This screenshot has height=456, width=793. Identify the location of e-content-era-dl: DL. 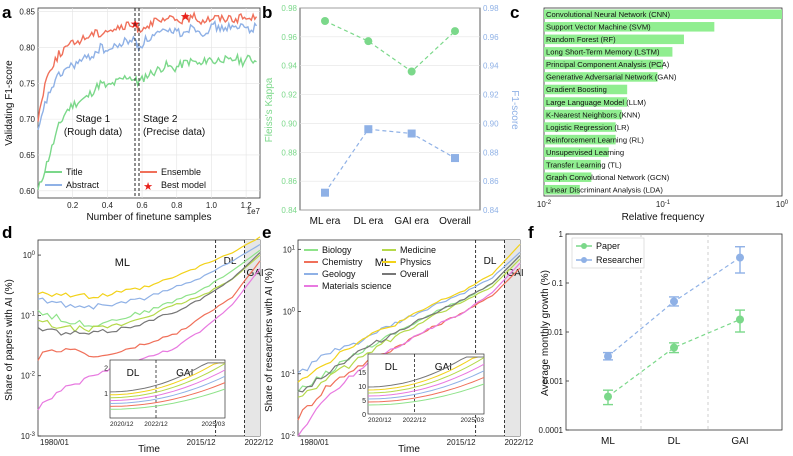
(490, 261).